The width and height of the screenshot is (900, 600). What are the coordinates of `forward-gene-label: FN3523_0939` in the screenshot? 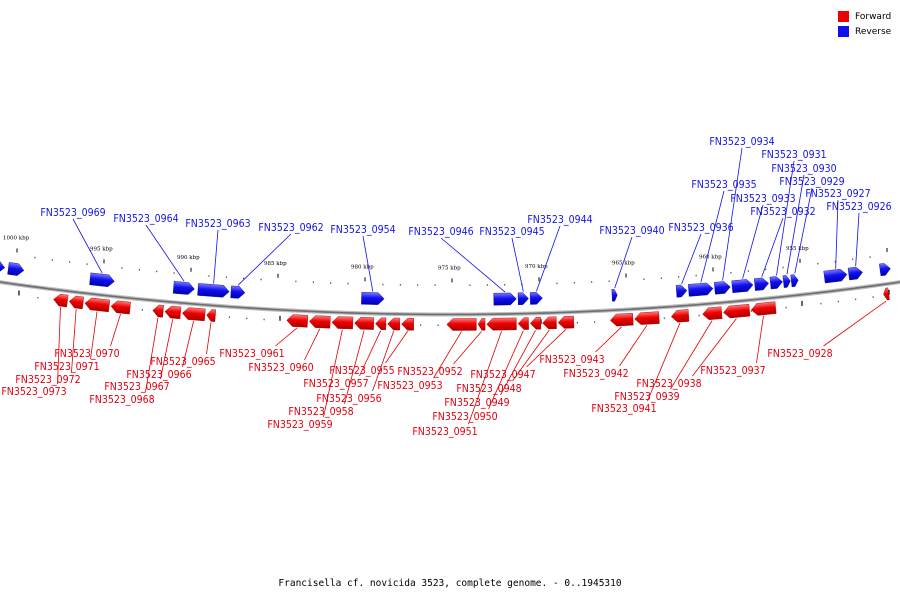 It's located at (646, 397).